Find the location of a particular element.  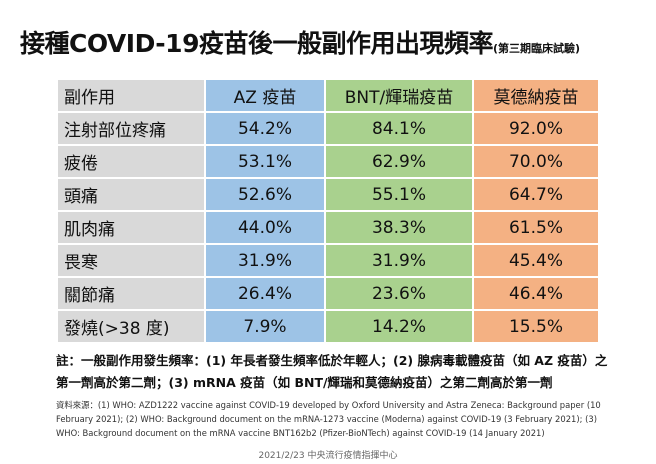

table-cell: 64.7% is located at coordinates (536, 194).